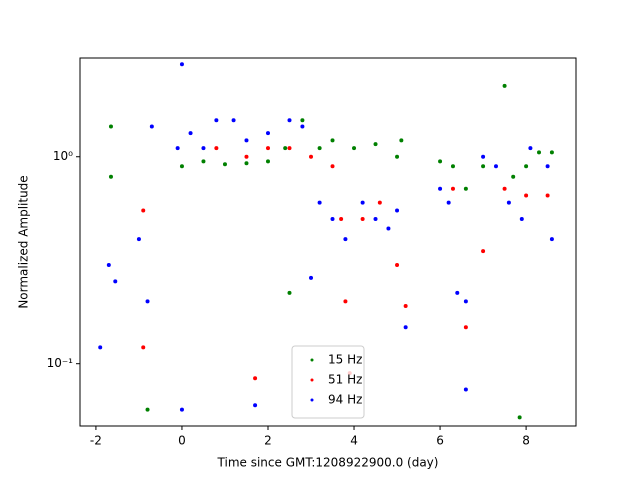 The height and width of the screenshot is (480, 640). What do you see at coordinates (354, 441) in the screenshot?
I see `x-tick-label: 4` at bounding box center [354, 441].